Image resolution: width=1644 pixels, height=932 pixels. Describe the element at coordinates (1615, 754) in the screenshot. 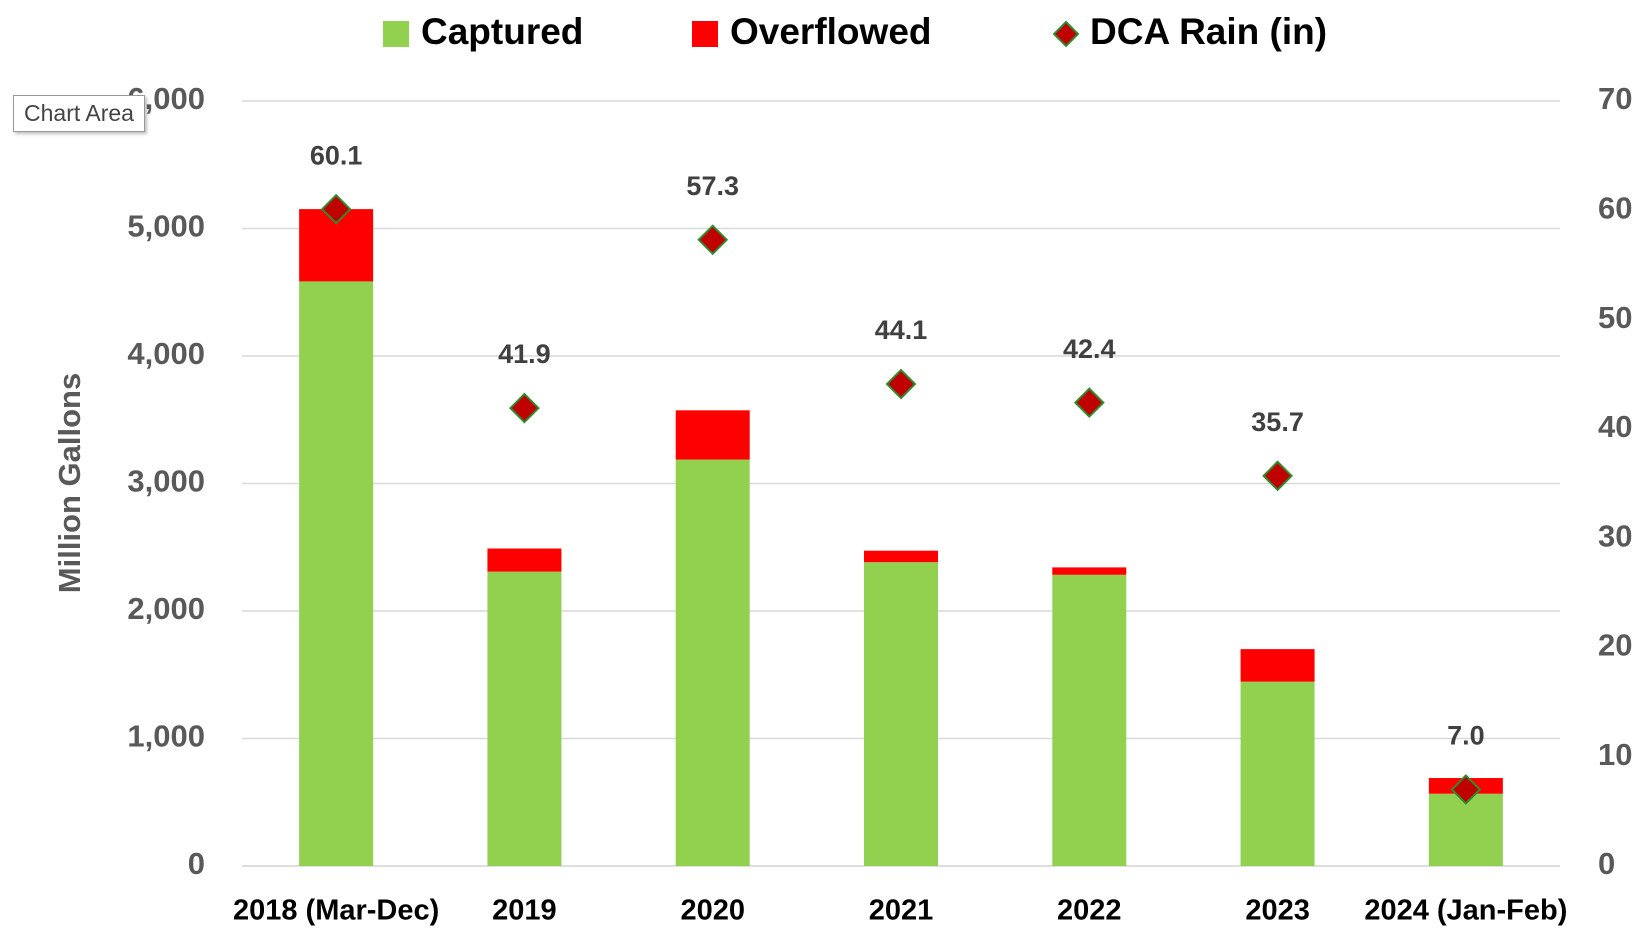

I see `y2-tick-label: 10` at that location.